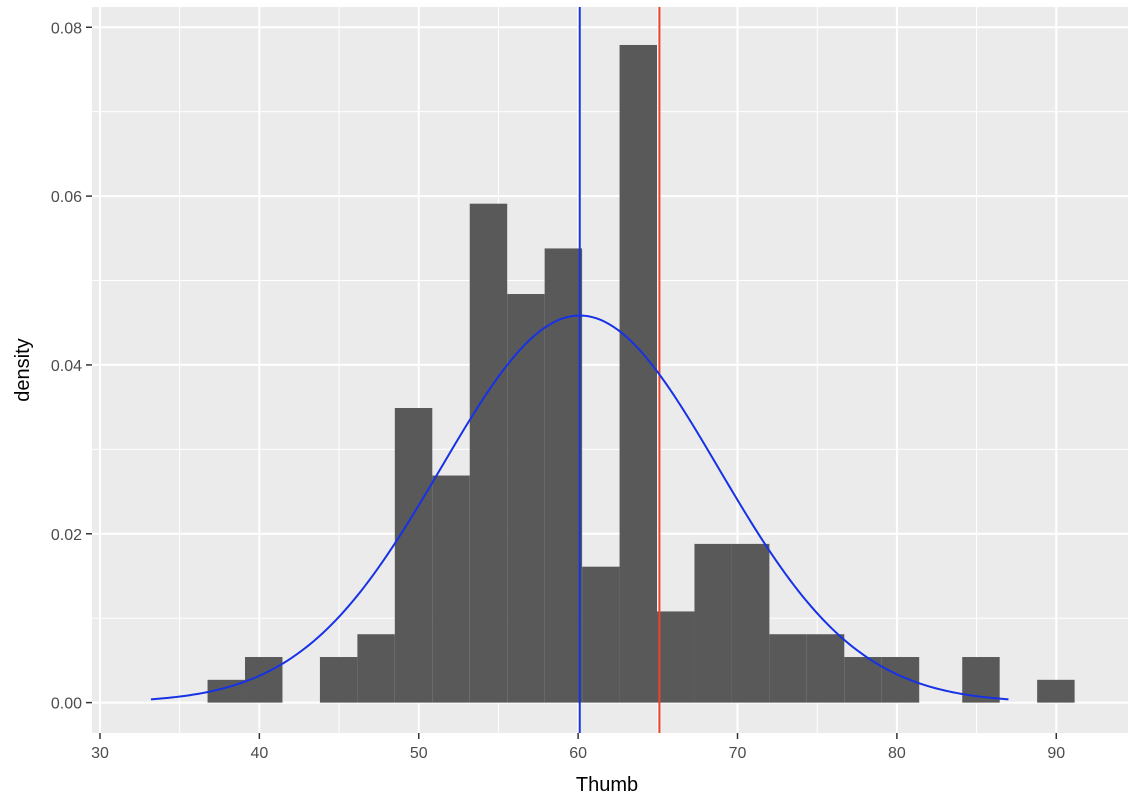 The width and height of the screenshot is (1138, 800). Describe the element at coordinates (66, 704) in the screenshot. I see `y-tick-label: 0.00` at that location.